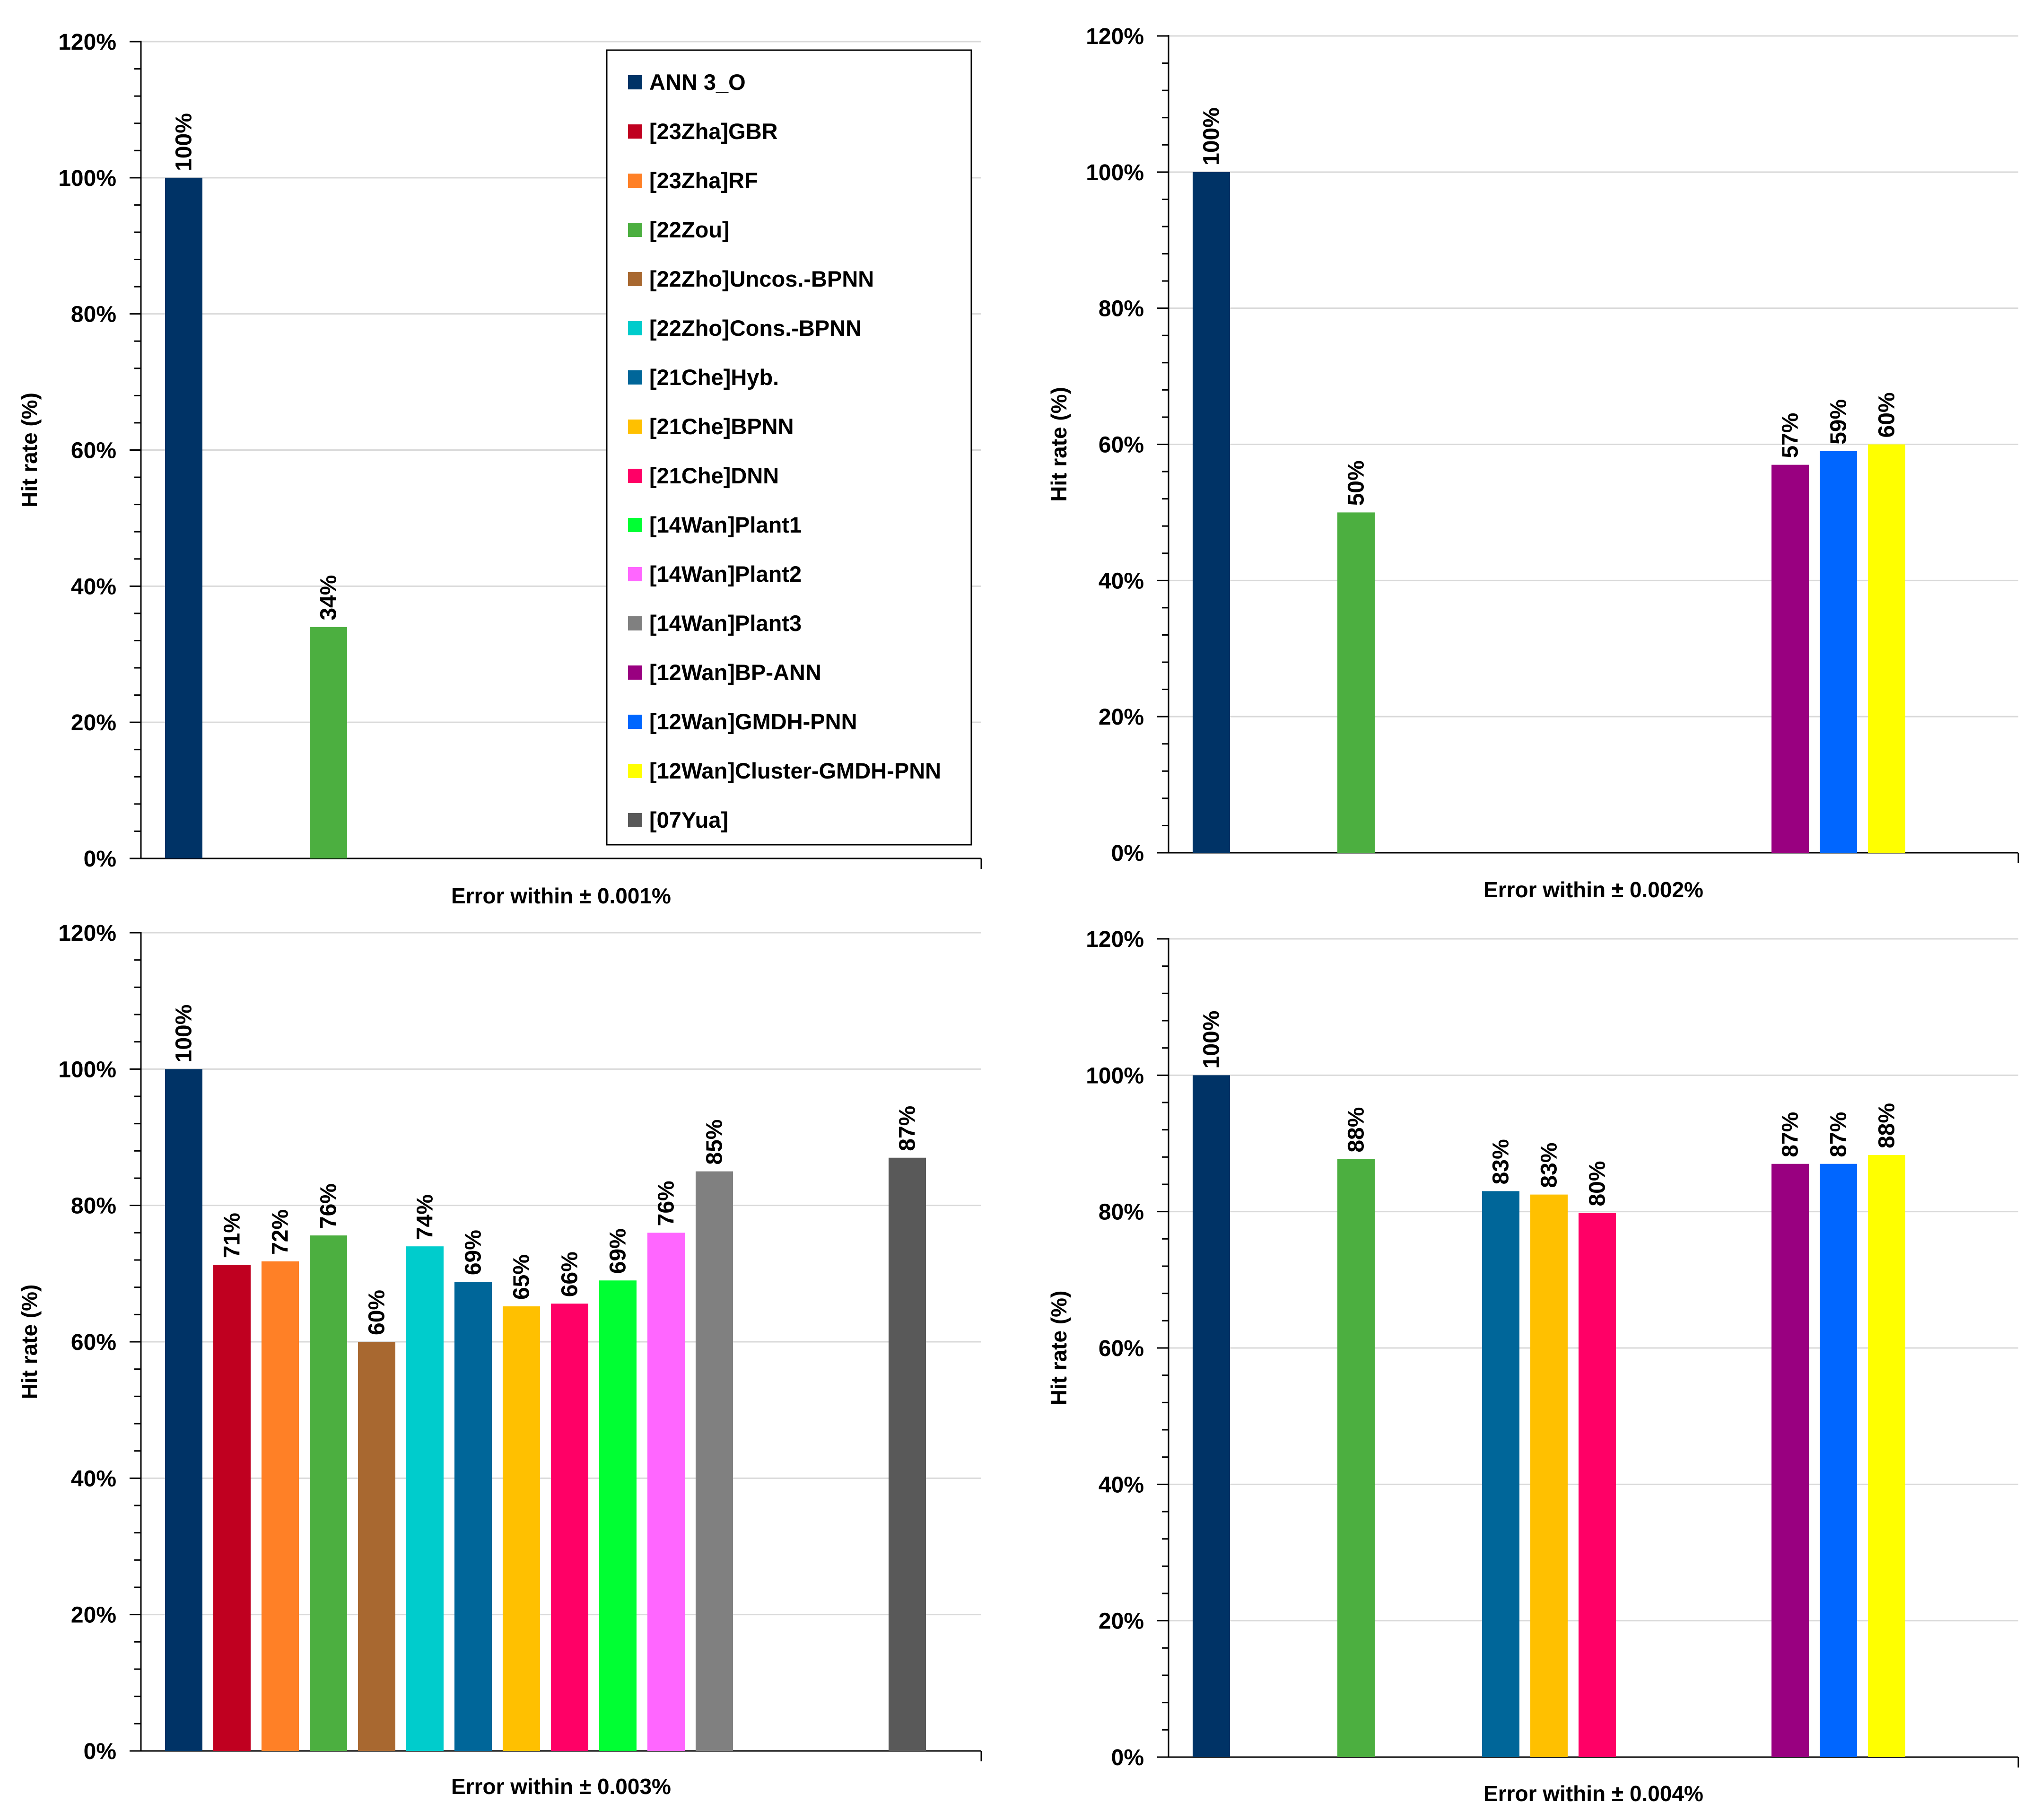 This screenshot has width=2033, height=1820. Describe the element at coordinates (376, 1546) in the screenshot. I see `bar--22zho-uncos-bpnn` at that location.